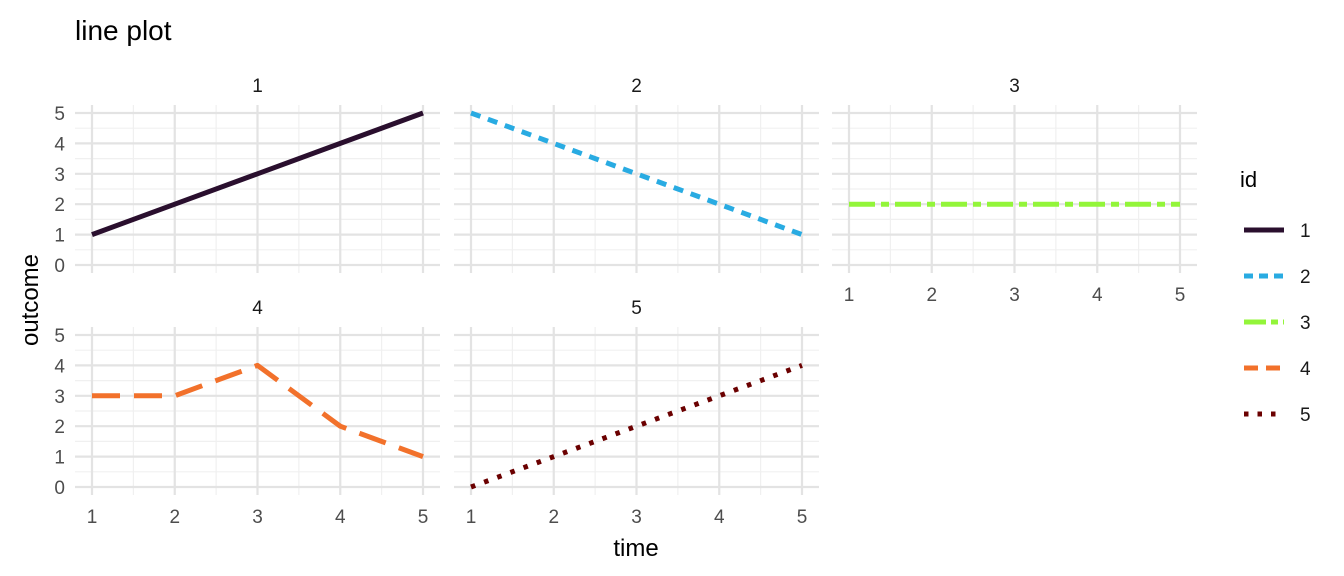 Image resolution: width=1344 pixels, height=576 pixels. Describe the element at coordinates (635, 548) in the screenshot. I see `x-axis-label: time` at that location.